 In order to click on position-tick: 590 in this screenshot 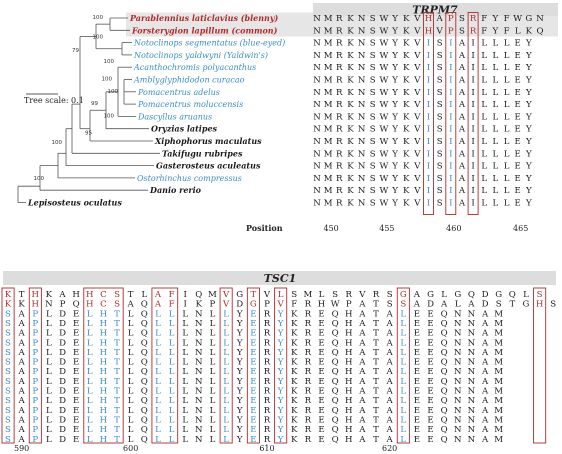, I will do `click(21, 448)`.